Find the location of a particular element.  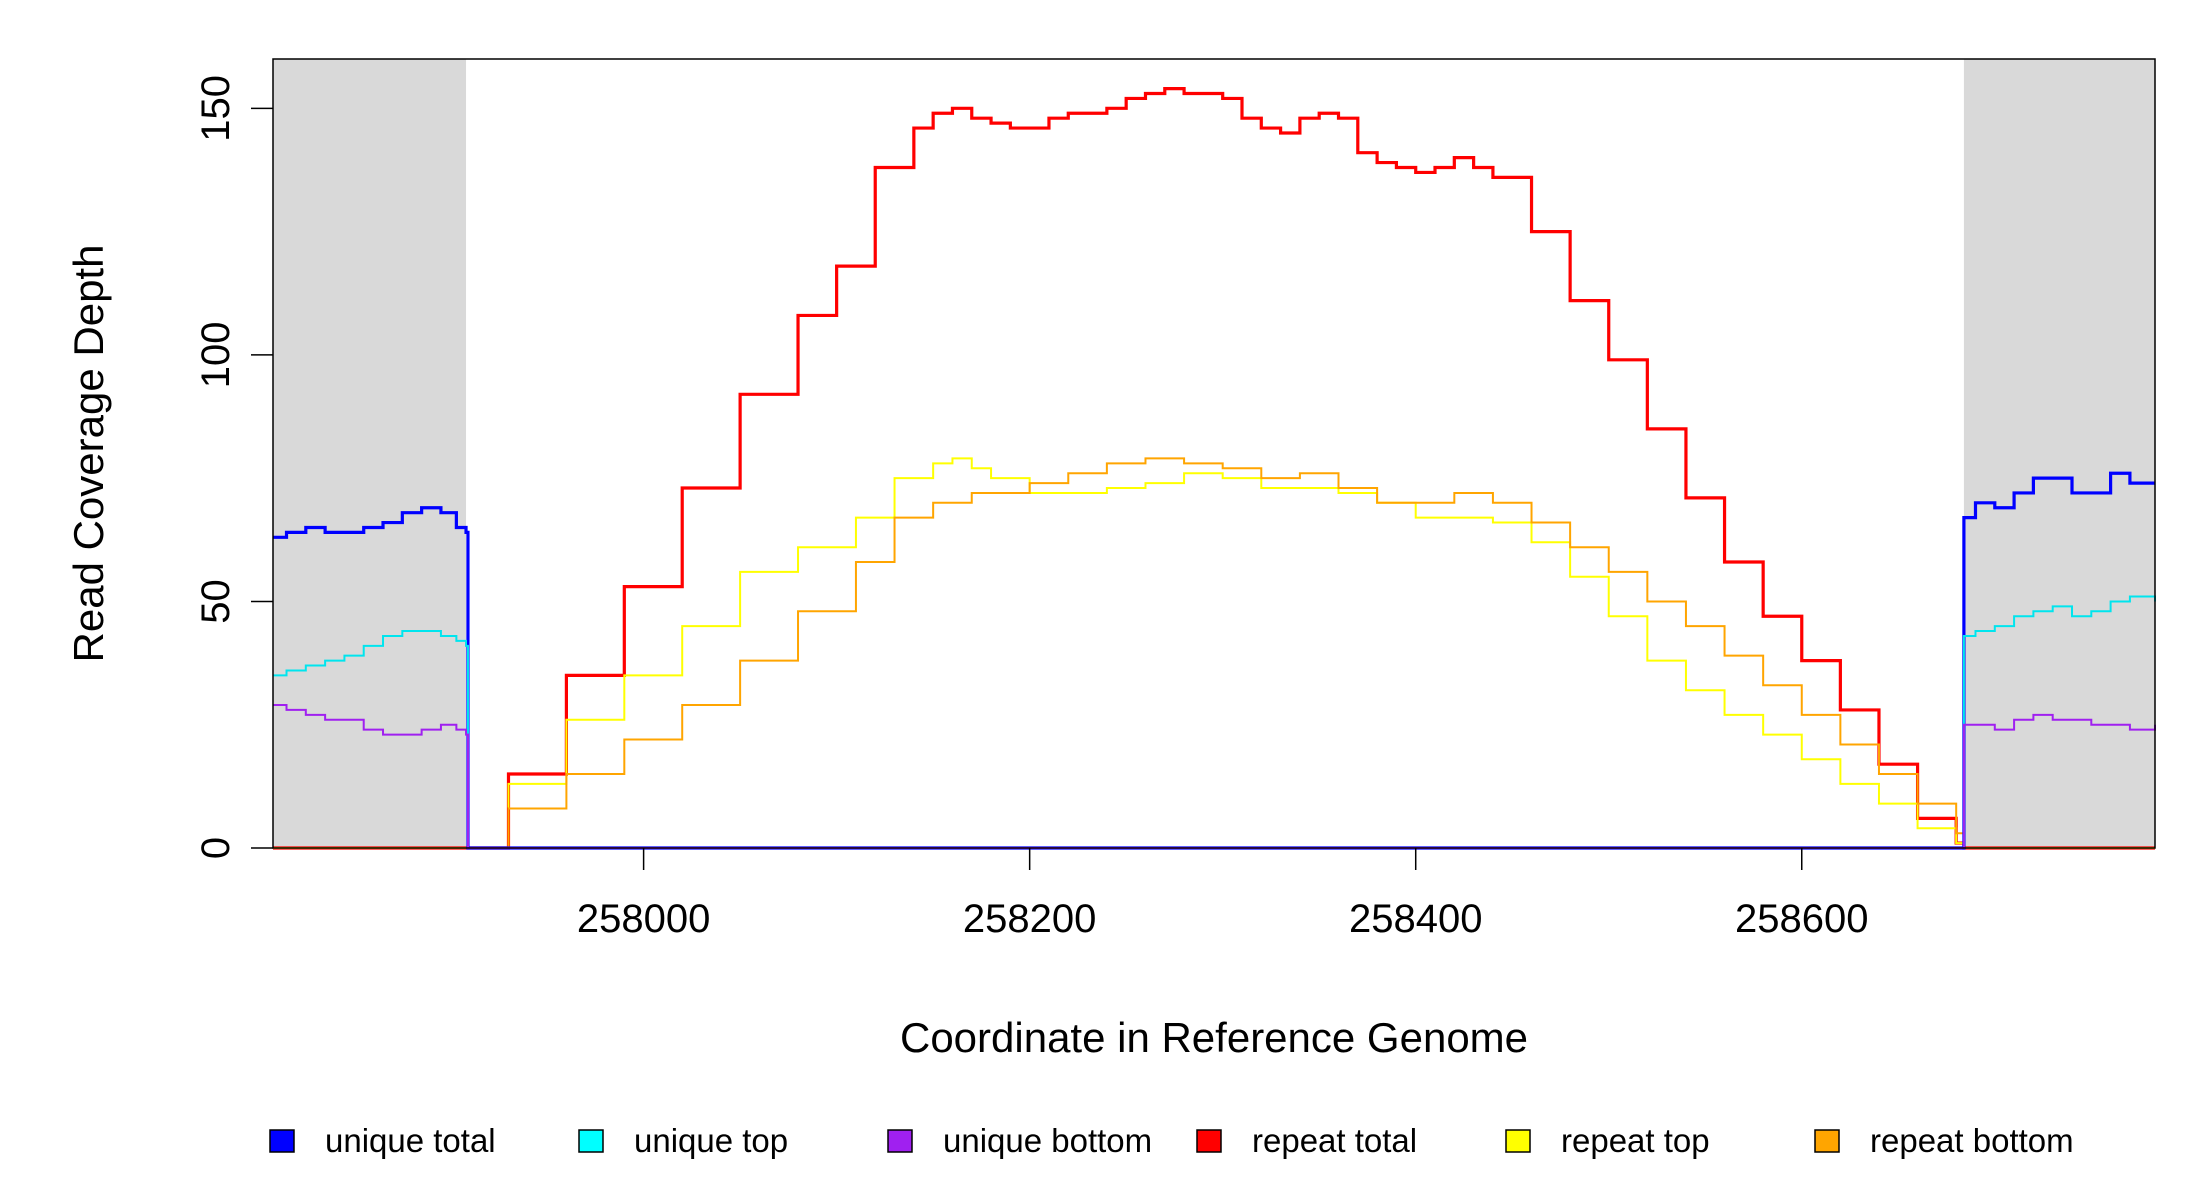

series-unique-bottom is located at coordinates (1214, 776).